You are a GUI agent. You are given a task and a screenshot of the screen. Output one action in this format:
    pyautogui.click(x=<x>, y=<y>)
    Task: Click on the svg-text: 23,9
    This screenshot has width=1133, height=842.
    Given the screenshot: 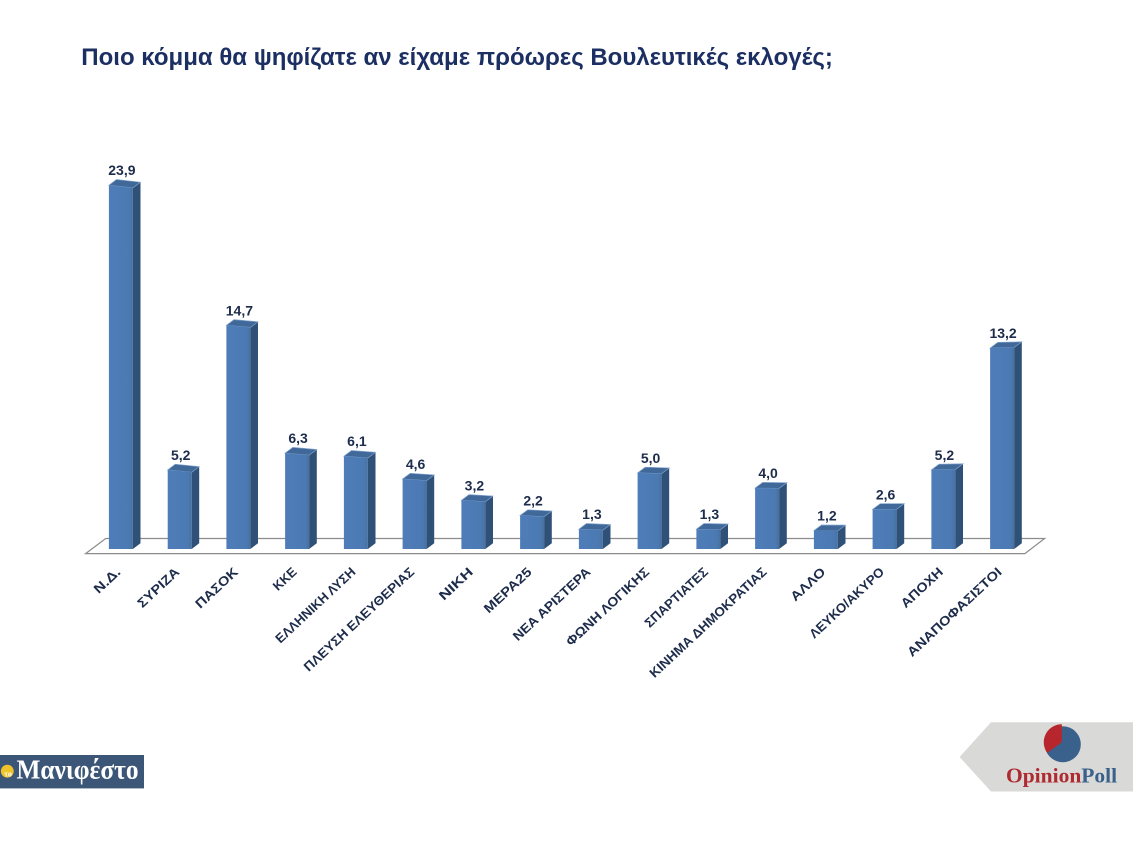 What is the action you would take?
    pyautogui.click(x=121, y=170)
    